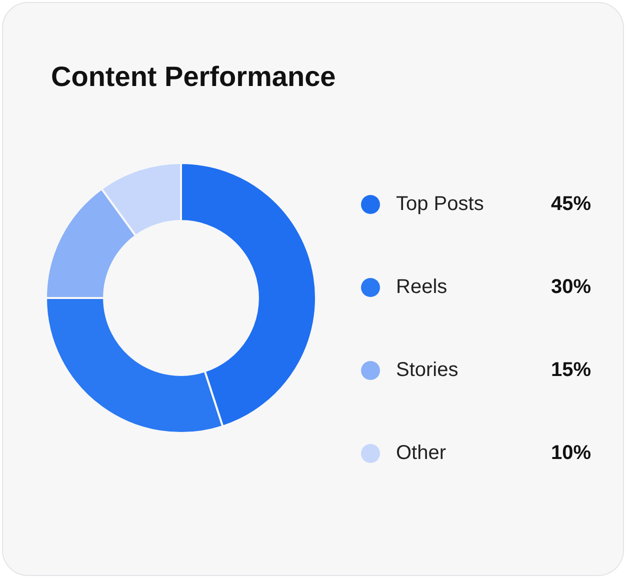 The height and width of the screenshot is (580, 628). What do you see at coordinates (422, 287) in the screenshot?
I see `legend-label: Reels` at bounding box center [422, 287].